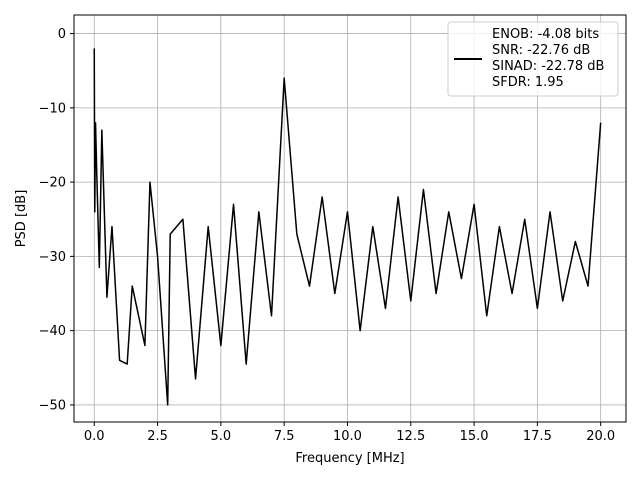  I want to click on legend-snr: SNR: -22.76 dB, so click(541, 50).